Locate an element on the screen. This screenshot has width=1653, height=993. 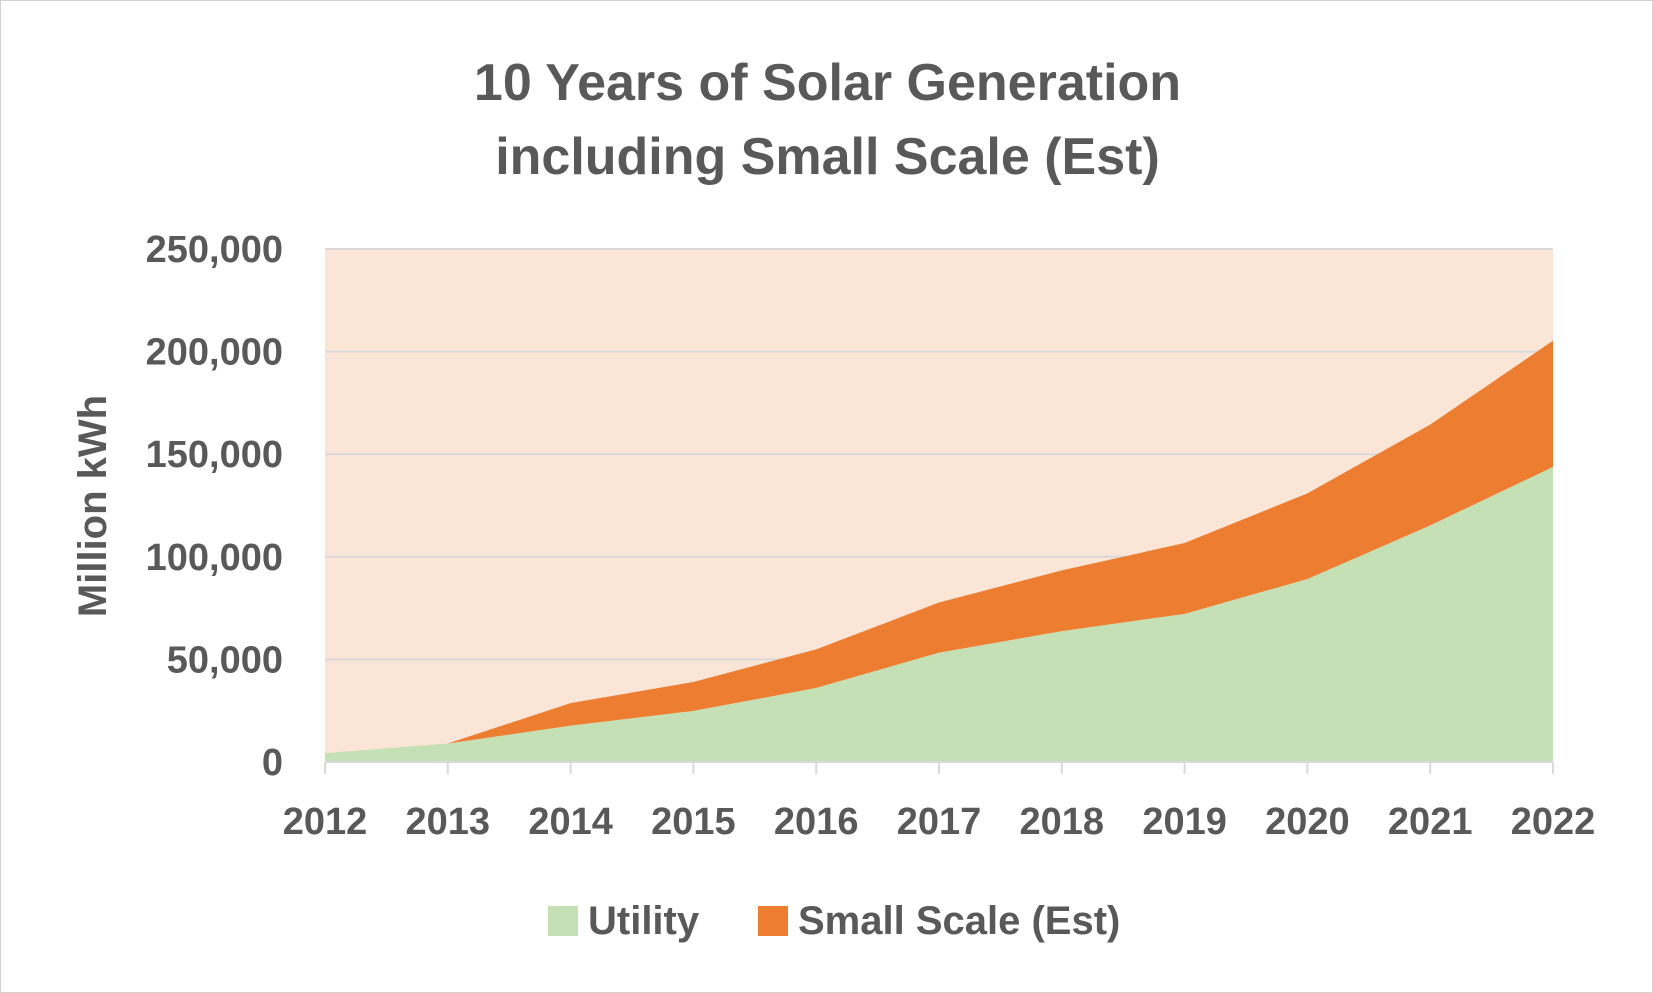
x-tick-label-4: 2016 is located at coordinates (816, 822).